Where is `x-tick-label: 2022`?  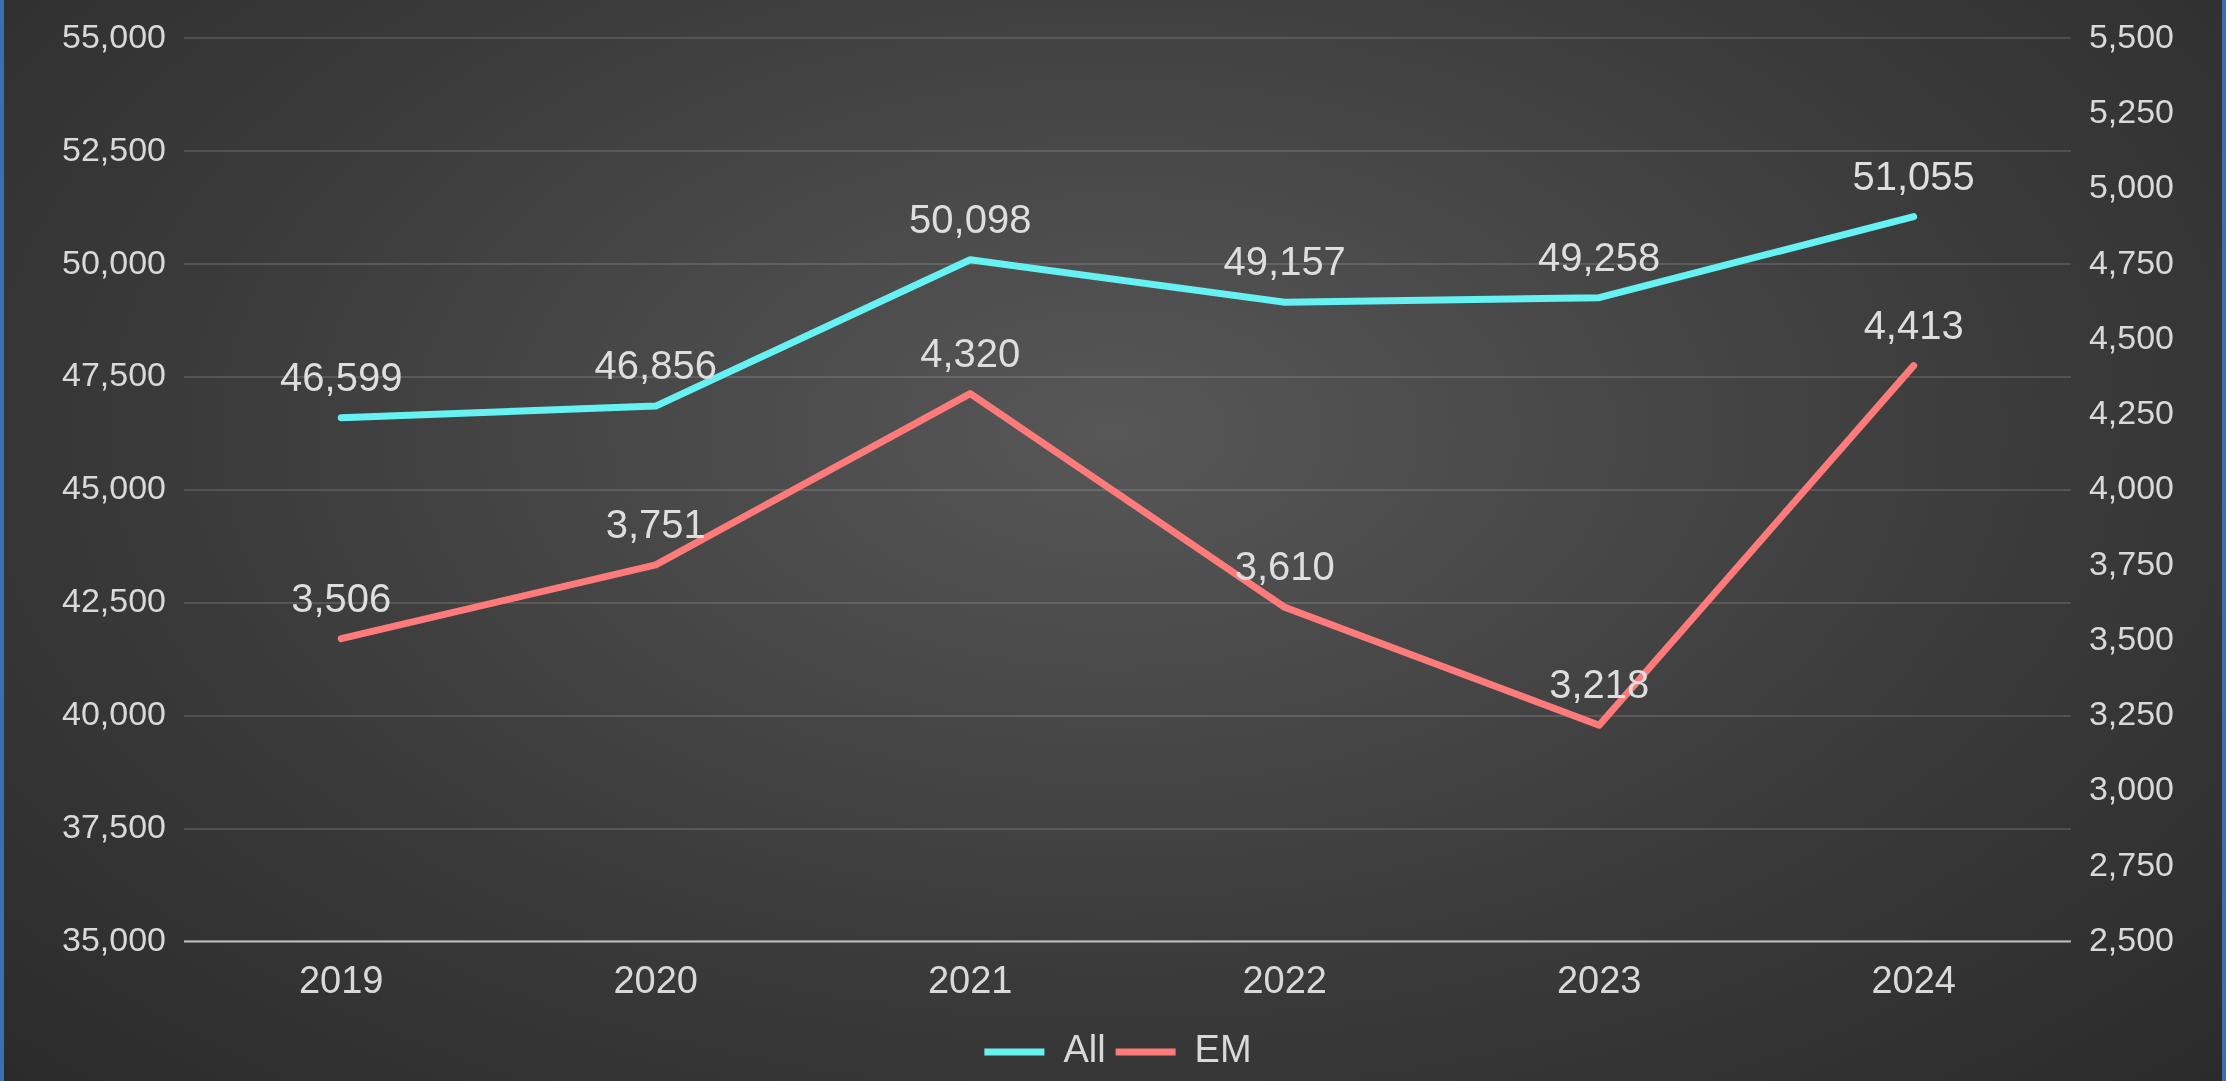 x-tick-label: 2022 is located at coordinates (1284, 979).